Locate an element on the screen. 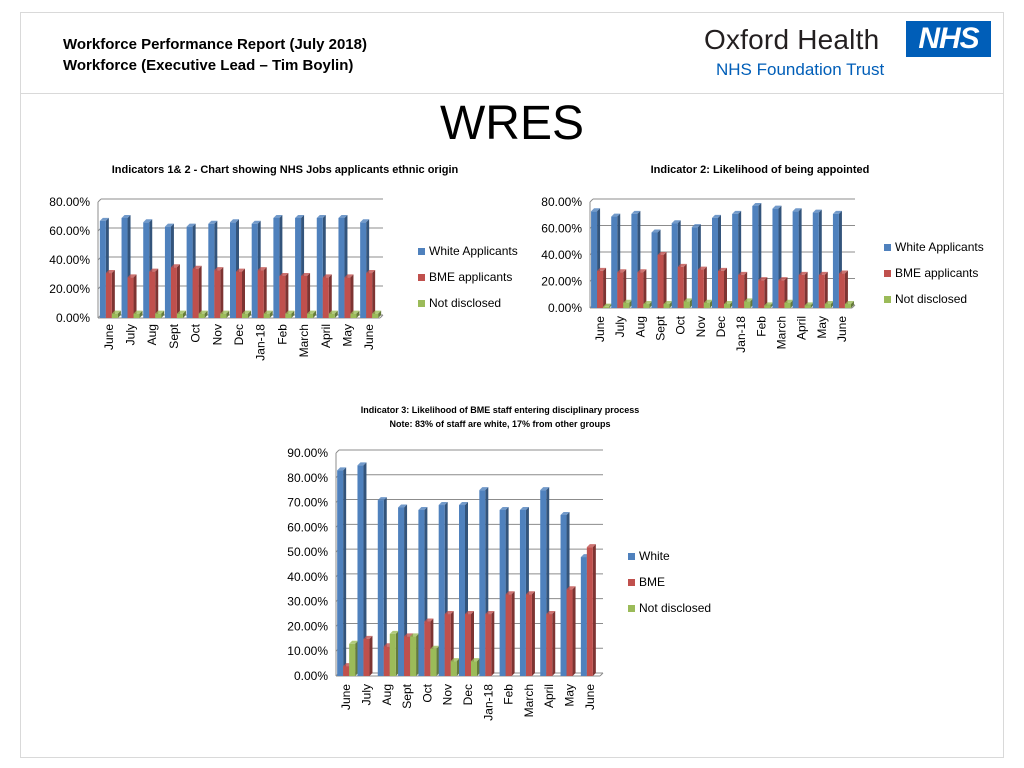  legend-label: White Applicants is located at coordinates (473, 251).